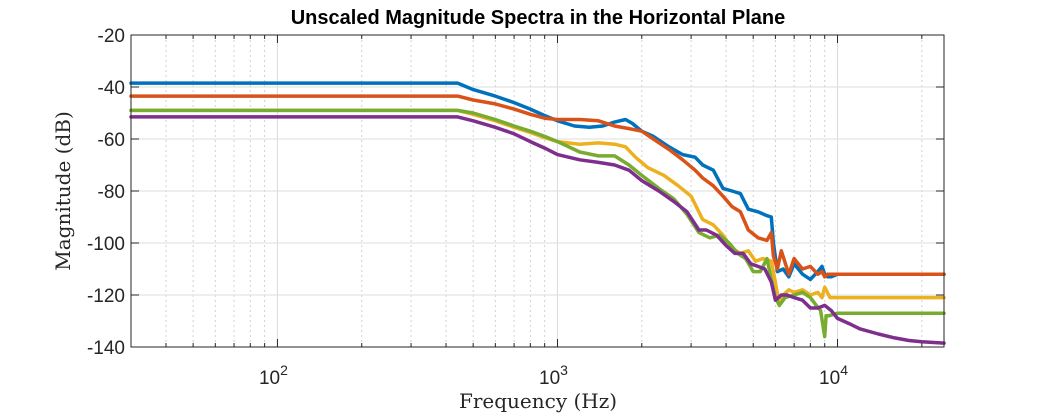  Describe the element at coordinates (106, 296) in the screenshot. I see `y-tick-label-6: -120` at that location.